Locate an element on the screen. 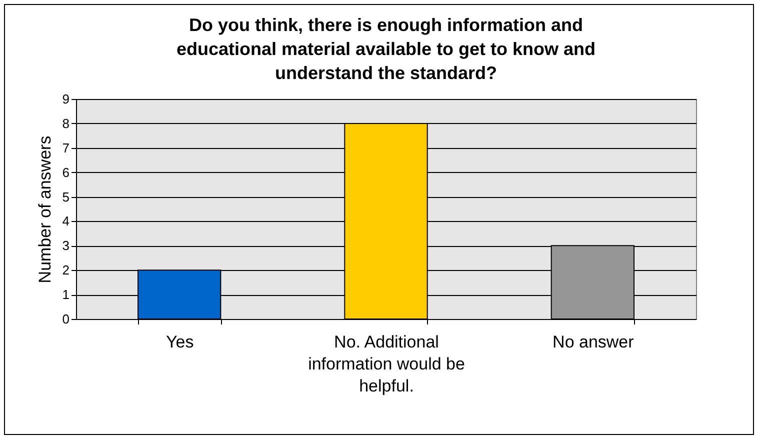 The width and height of the screenshot is (770, 441). y-tick-label: 3 is located at coordinates (66, 246).